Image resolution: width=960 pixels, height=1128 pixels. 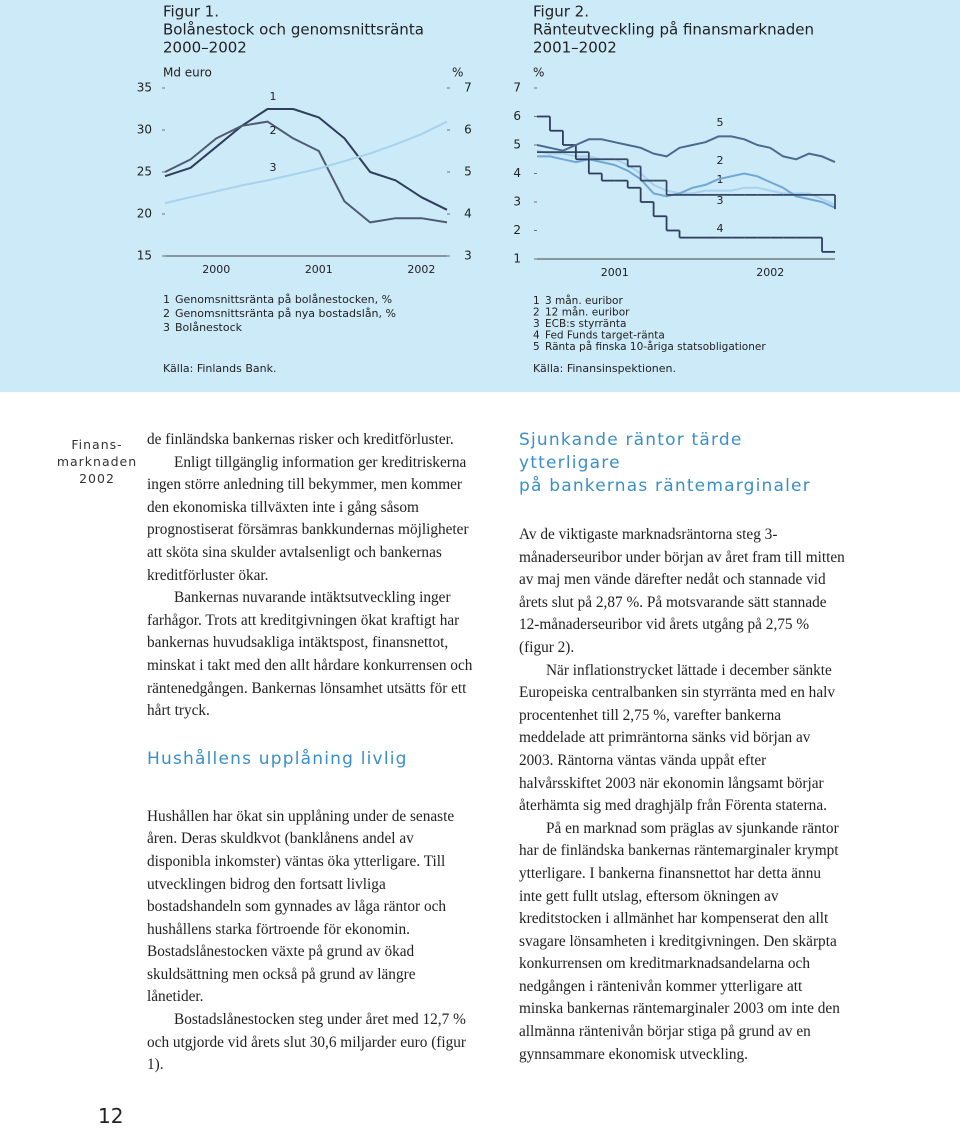 I want to click on y-tick-label: 5, so click(x=517, y=145).